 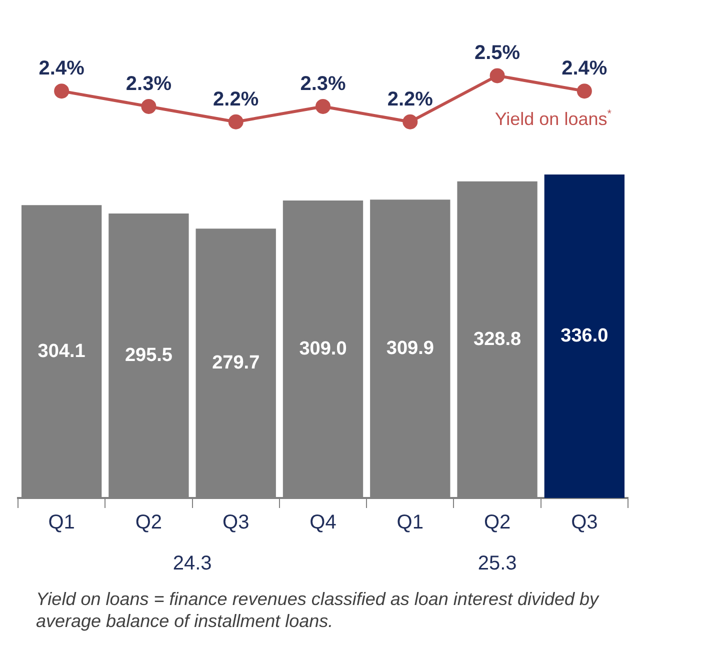 I want to click on series-label: Yield on loans*, so click(x=553, y=119).